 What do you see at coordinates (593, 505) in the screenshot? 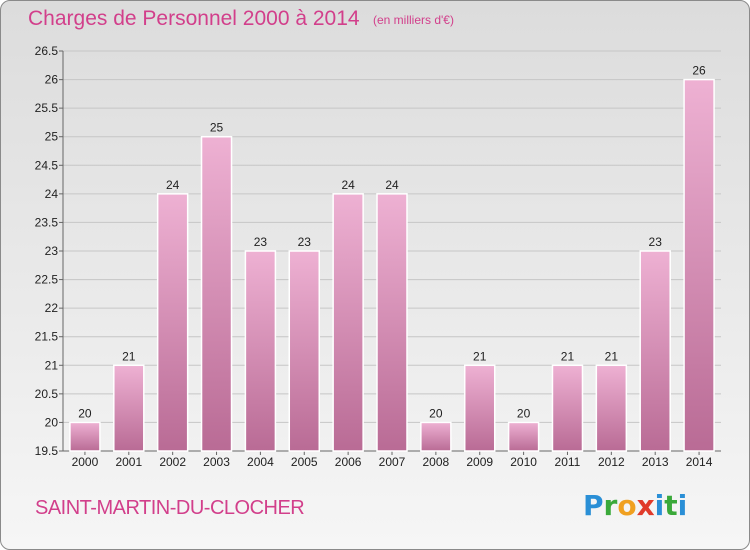
I see `logo-letter: P` at bounding box center [593, 505].